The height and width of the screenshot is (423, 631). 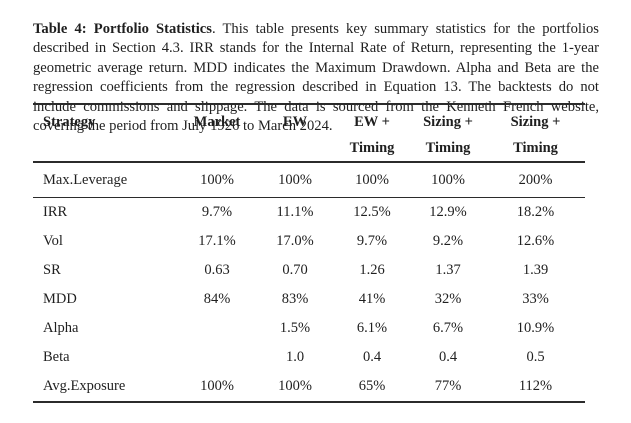 I want to click on cell-value: 1.39, so click(x=535, y=270).